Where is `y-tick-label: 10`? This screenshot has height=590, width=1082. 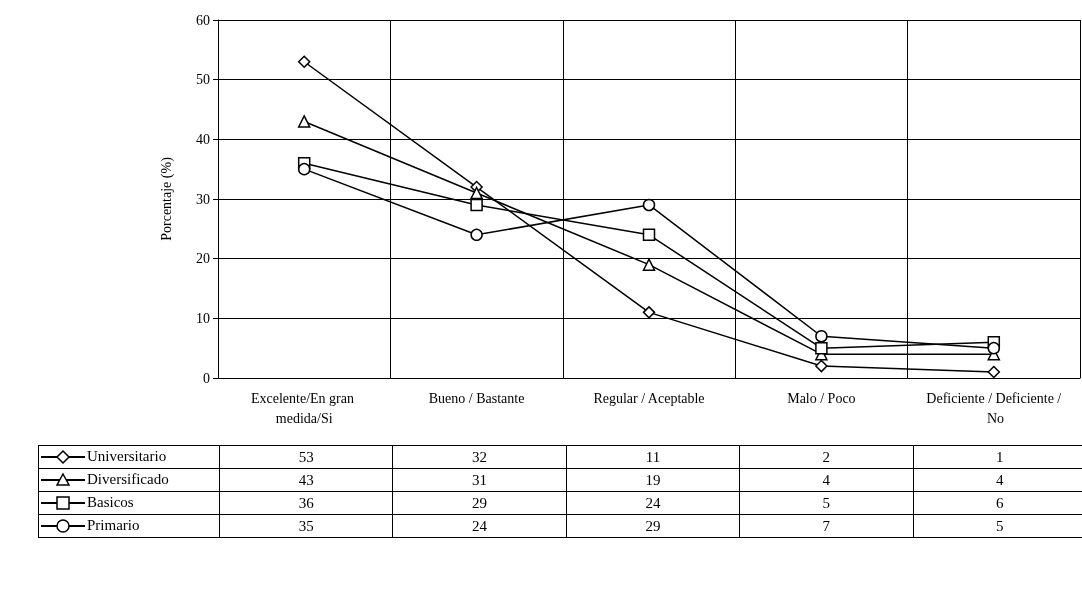 y-tick-label: 10 is located at coordinates (203, 318).